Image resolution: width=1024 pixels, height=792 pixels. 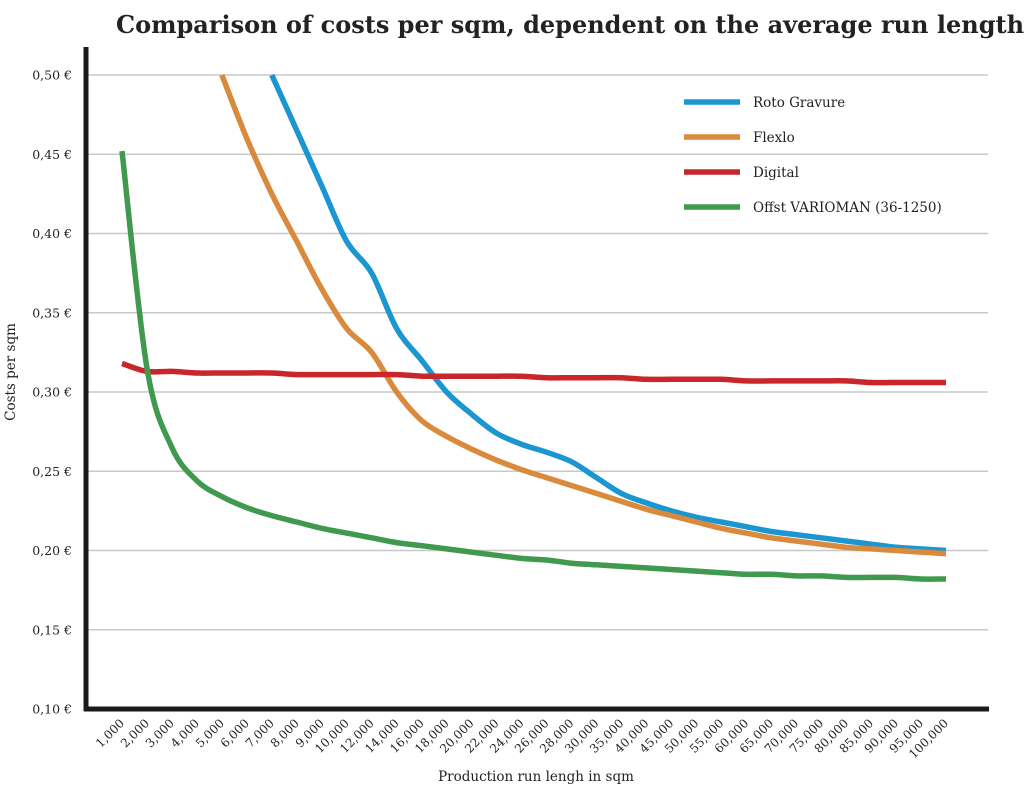 I want to click on y-tick-label: 0,50 €, so click(x=52, y=75).